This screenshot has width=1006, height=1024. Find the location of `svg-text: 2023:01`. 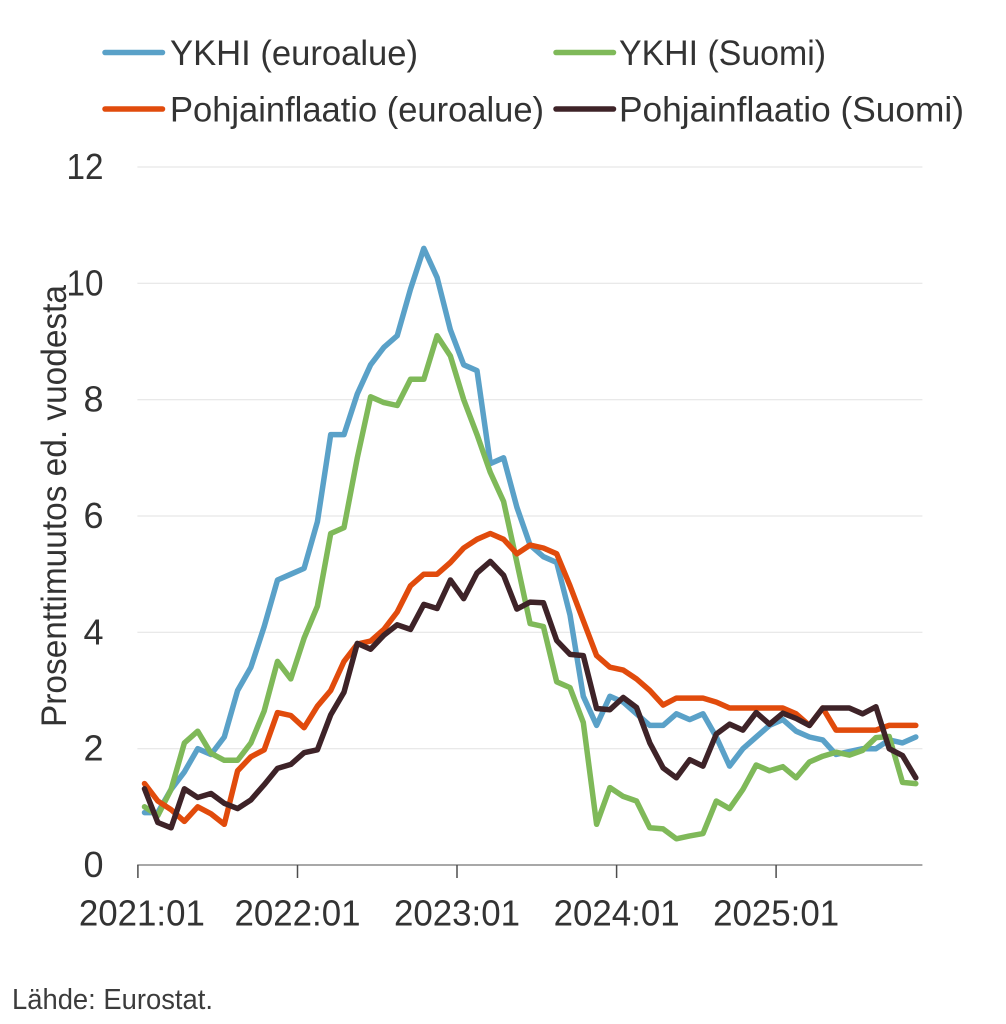

svg-text: 2023:01 is located at coordinates (457, 913).